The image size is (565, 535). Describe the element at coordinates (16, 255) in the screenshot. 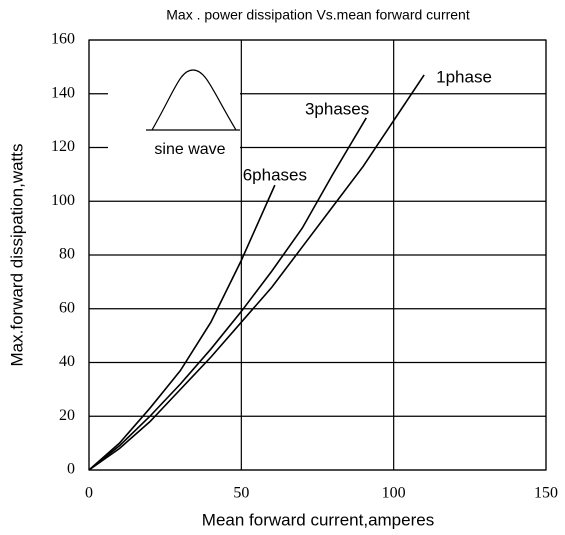

I see `y-axis-label: Max.forward dissipation,watts` at that location.